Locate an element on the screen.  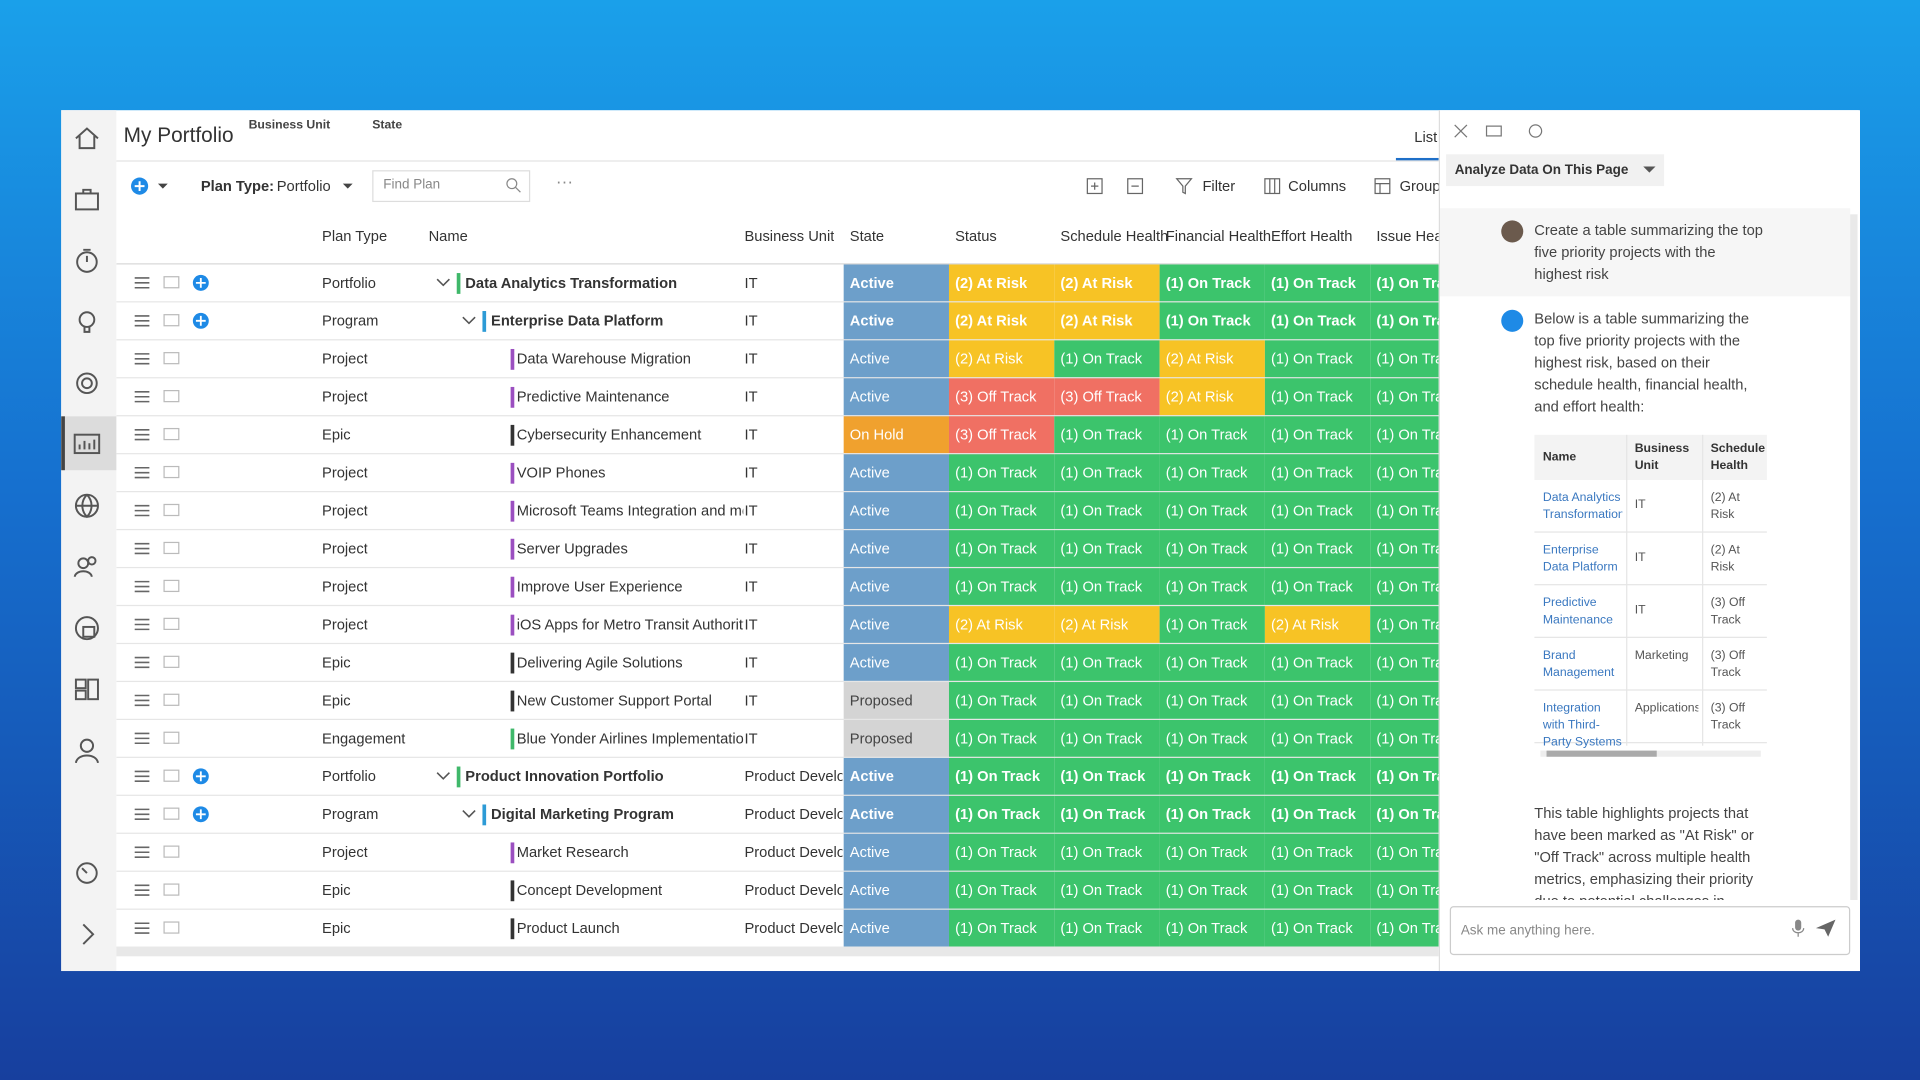
expand-collapse is located at coordinates (1116, 186).